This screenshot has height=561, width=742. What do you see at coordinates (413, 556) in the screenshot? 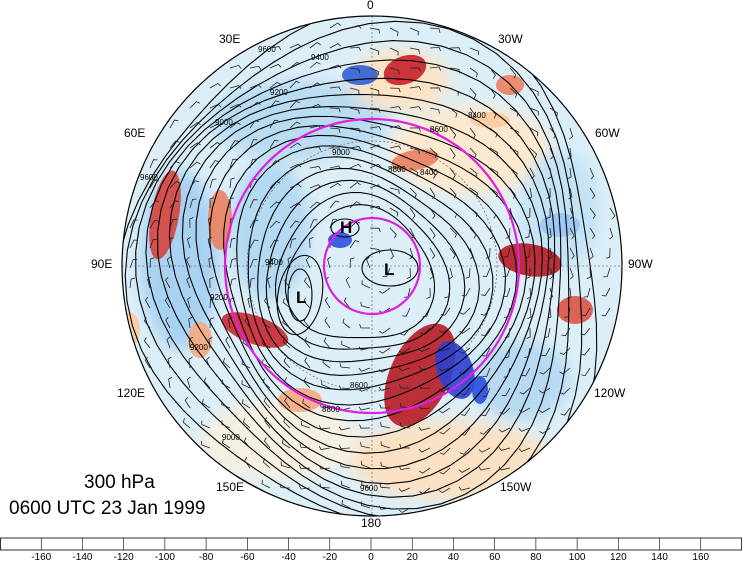
I see `colorbar-tick-label: 20` at bounding box center [413, 556].